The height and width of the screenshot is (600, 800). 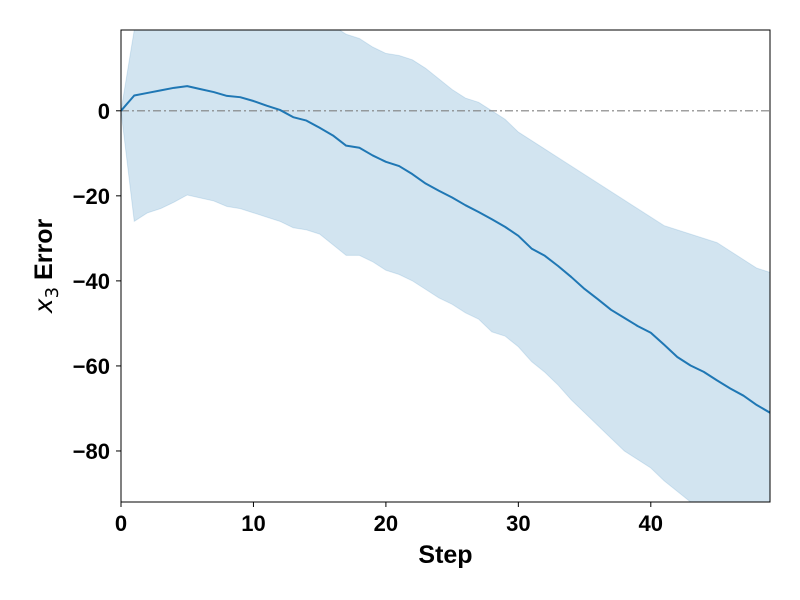 I want to click on y-tick-label: −80, so click(x=91, y=451).